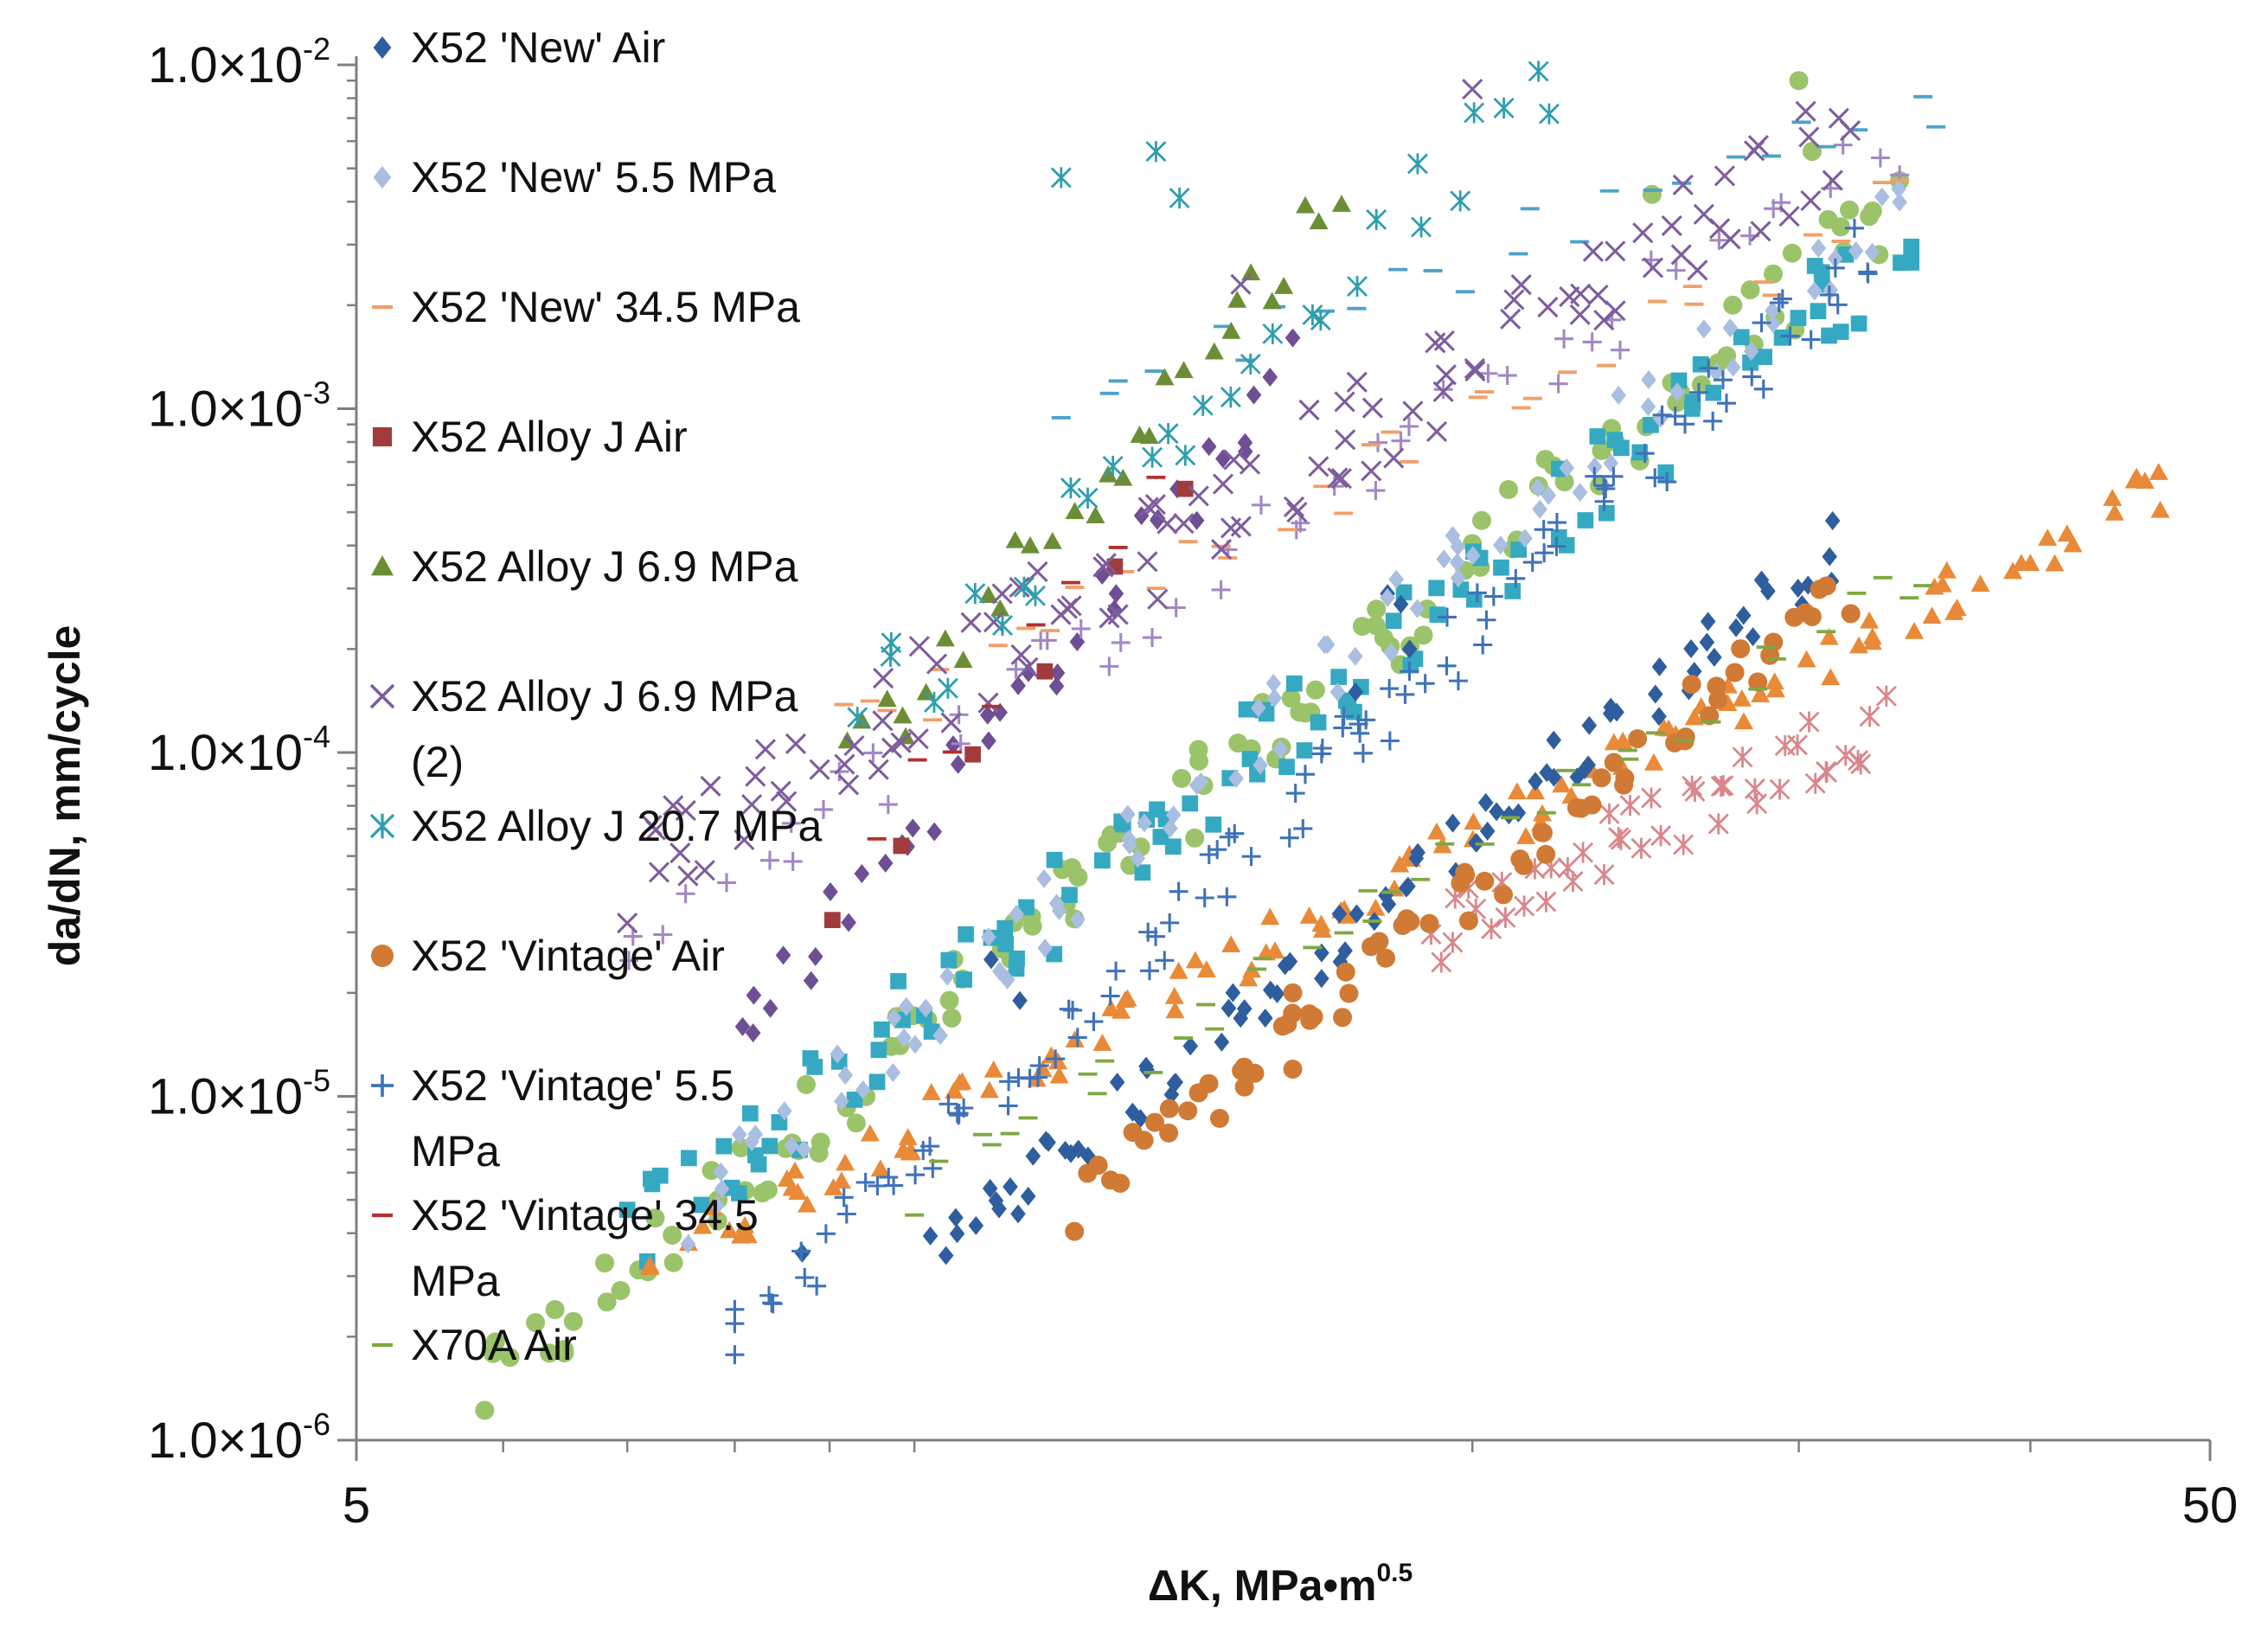 The height and width of the screenshot is (1640, 2268). I want to click on legend-item: X52 'New' Air, so click(519, 47).